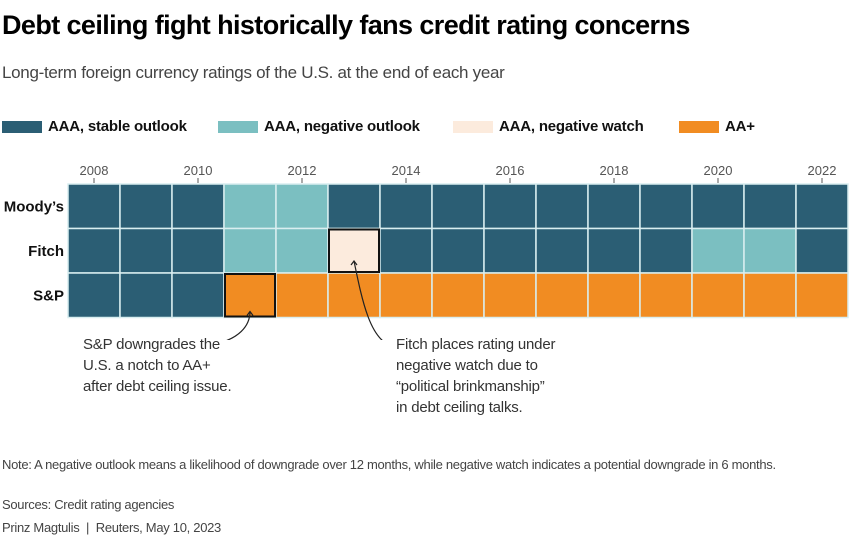 Image resolution: width=850 pixels, height=538 pixels. Describe the element at coordinates (48, 295) in the screenshot. I see `row-label: S&P` at that location.